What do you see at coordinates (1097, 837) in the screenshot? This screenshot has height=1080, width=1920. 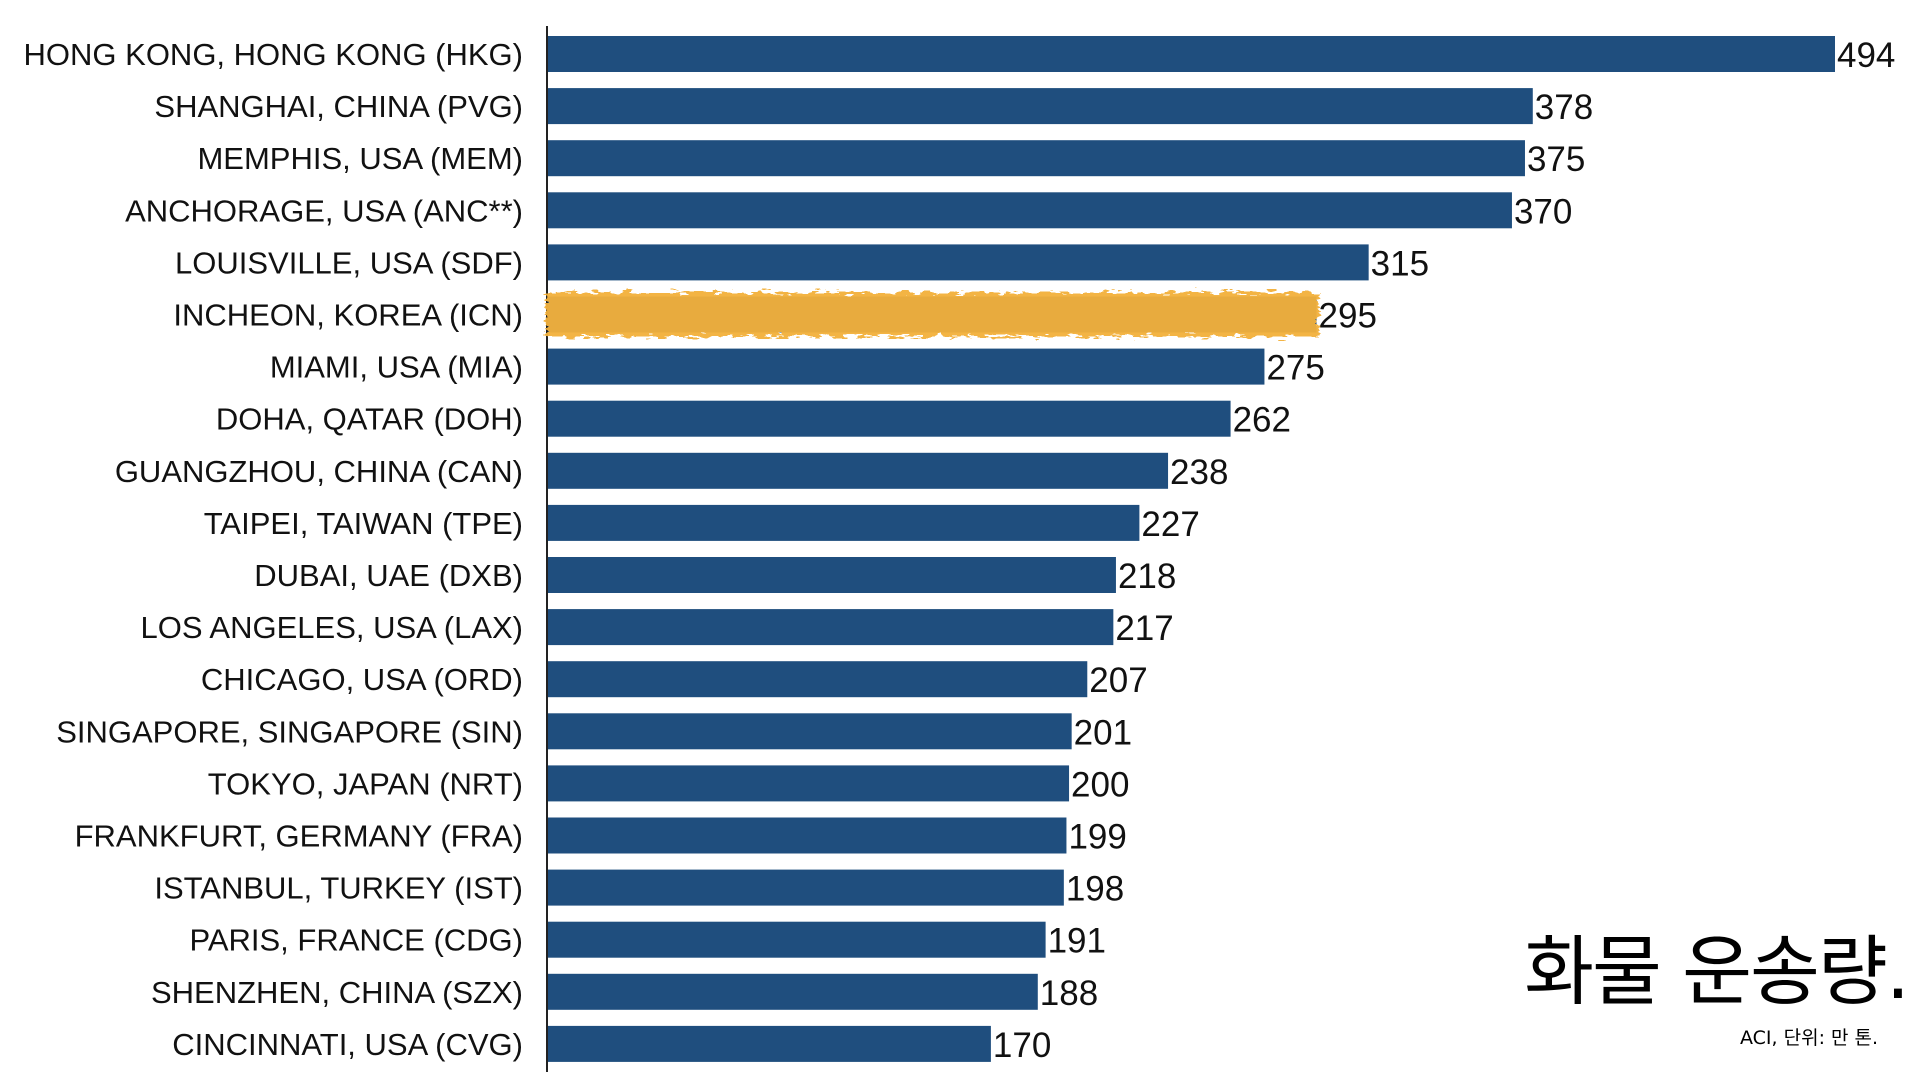 I see `value-label: 199` at bounding box center [1097, 837].